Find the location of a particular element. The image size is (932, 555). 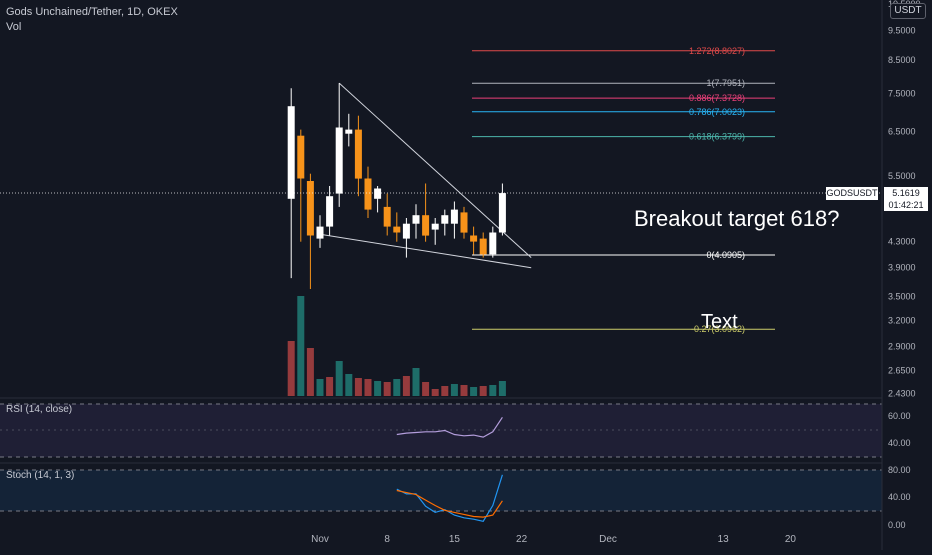

text-annotation: Text is located at coordinates (719, 322).